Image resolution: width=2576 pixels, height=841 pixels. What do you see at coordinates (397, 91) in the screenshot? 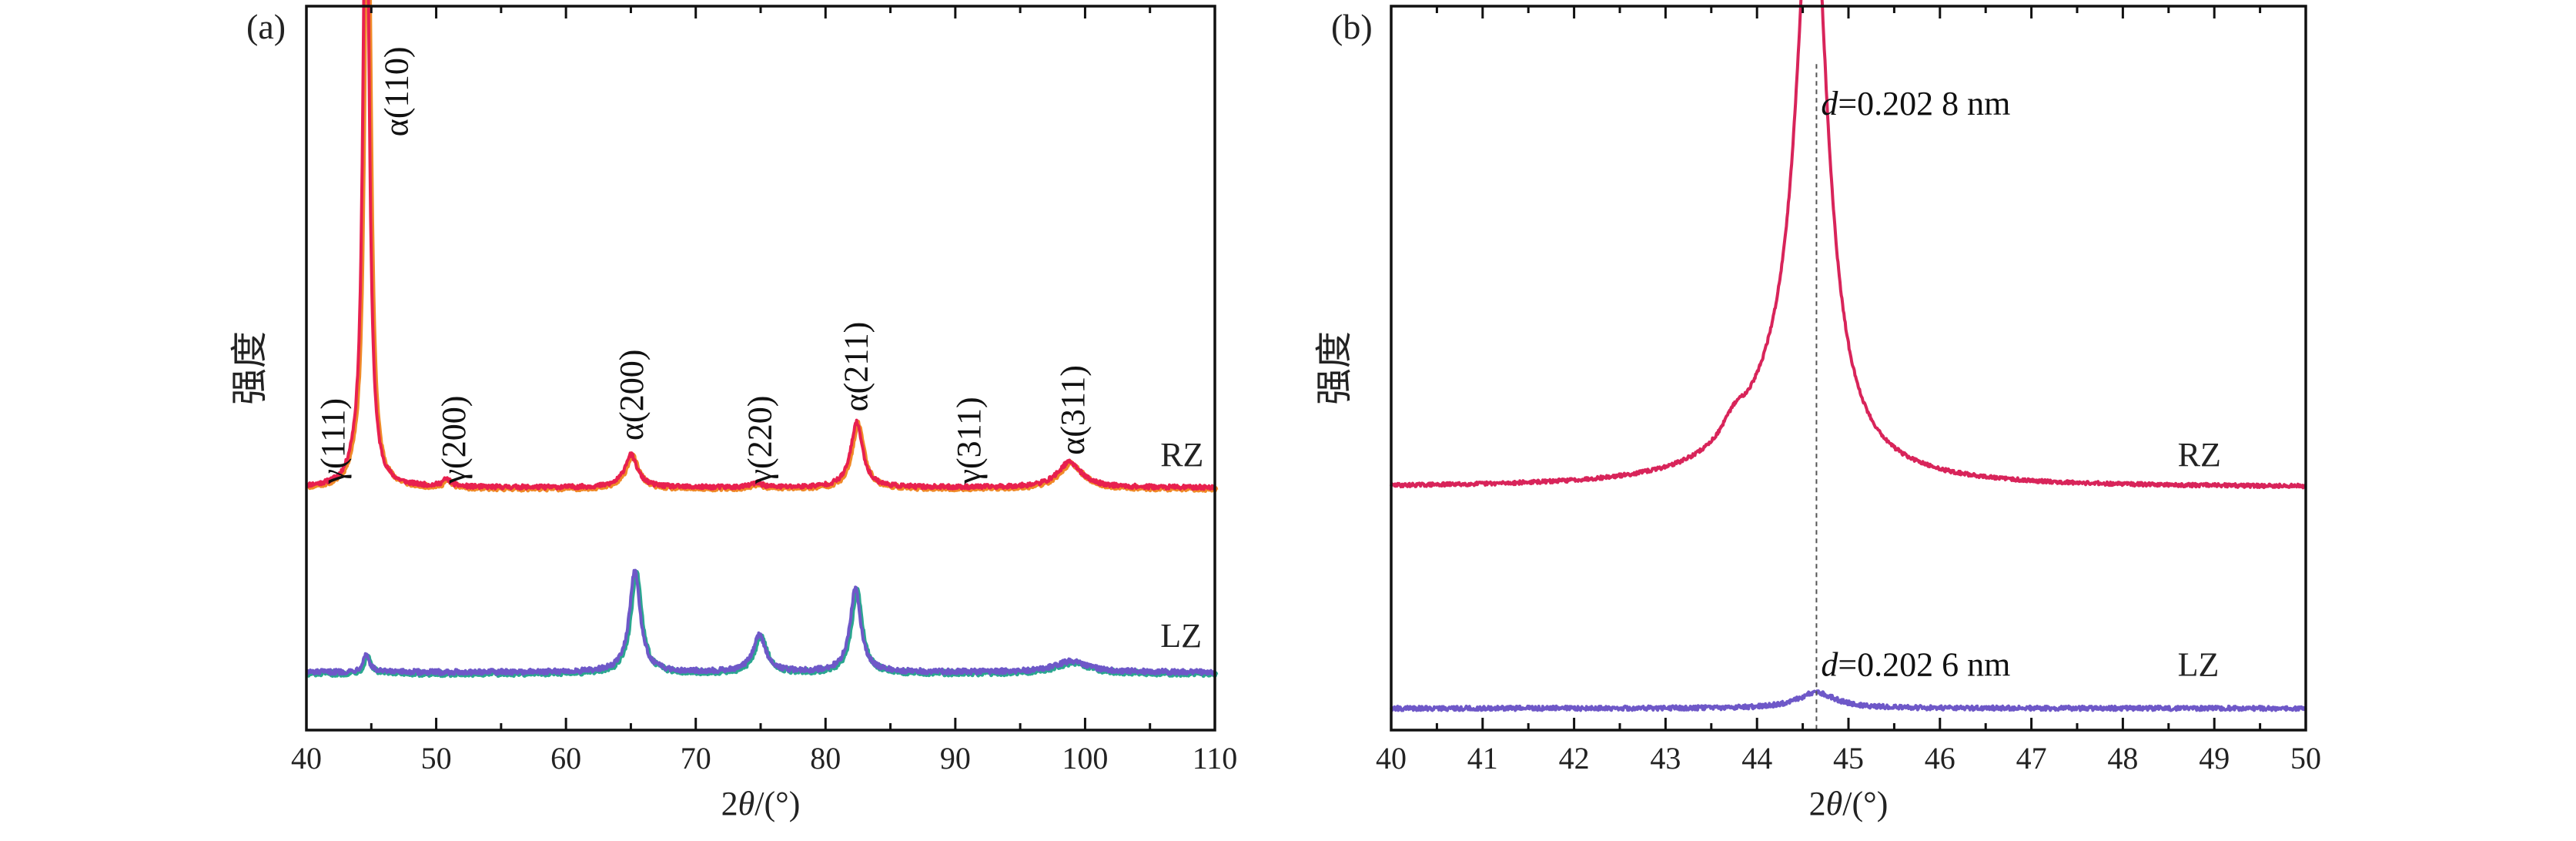
I see `peak-label: α(110)` at bounding box center [397, 91].